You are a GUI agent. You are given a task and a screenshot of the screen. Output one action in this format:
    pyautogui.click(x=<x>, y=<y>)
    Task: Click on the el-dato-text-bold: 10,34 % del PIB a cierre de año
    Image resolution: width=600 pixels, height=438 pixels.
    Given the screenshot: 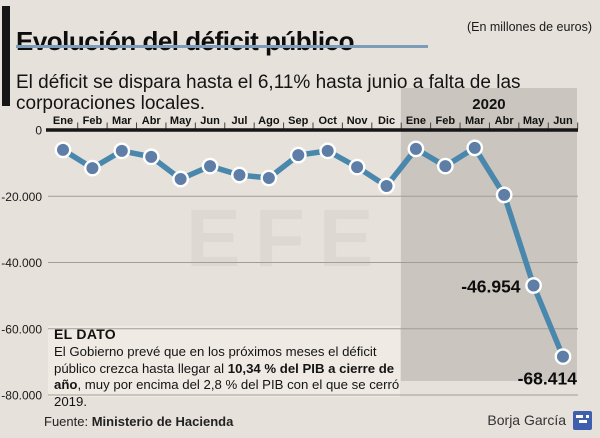 What is the action you would take?
    pyautogui.click(x=224, y=376)
    